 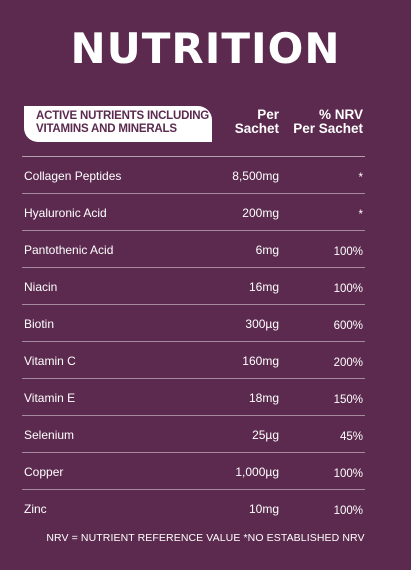 What do you see at coordinates (205, 48) in the screenshot?
I see `page-title: NUTRITION` at bounding box center [205, 48].